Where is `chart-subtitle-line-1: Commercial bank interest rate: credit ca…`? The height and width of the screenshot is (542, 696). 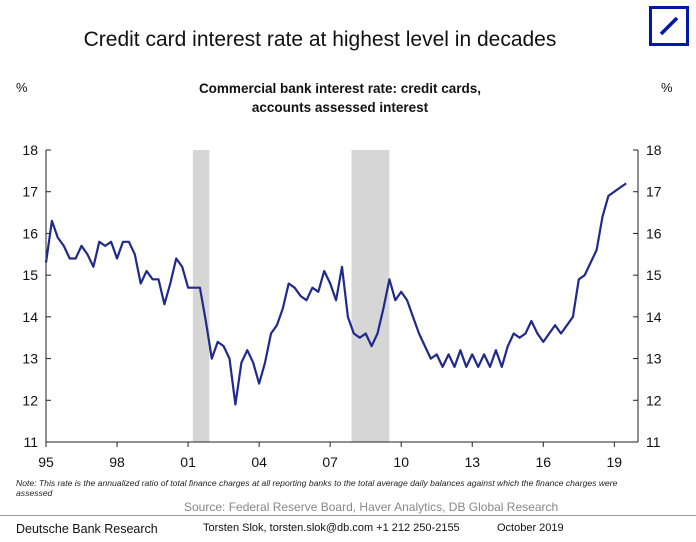
chart-subtitle-line-1: Commercial bank interest rate: credit ca… is located at coordinates (340, 88).